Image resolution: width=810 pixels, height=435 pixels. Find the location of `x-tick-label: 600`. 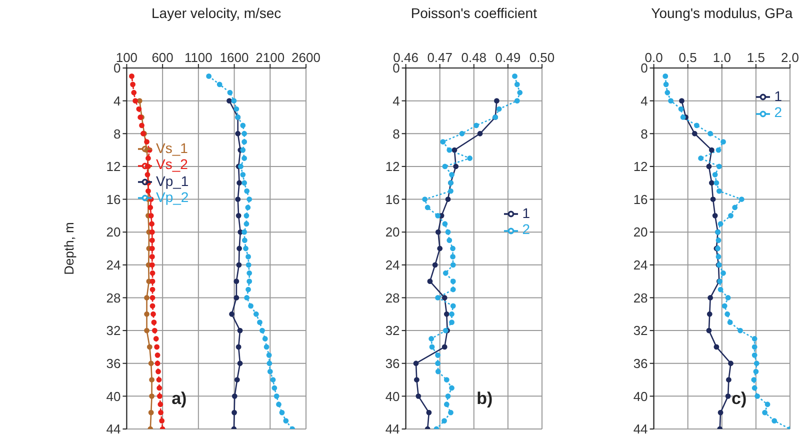

x-tick-label: 600 is located at coordinates (163, 57).